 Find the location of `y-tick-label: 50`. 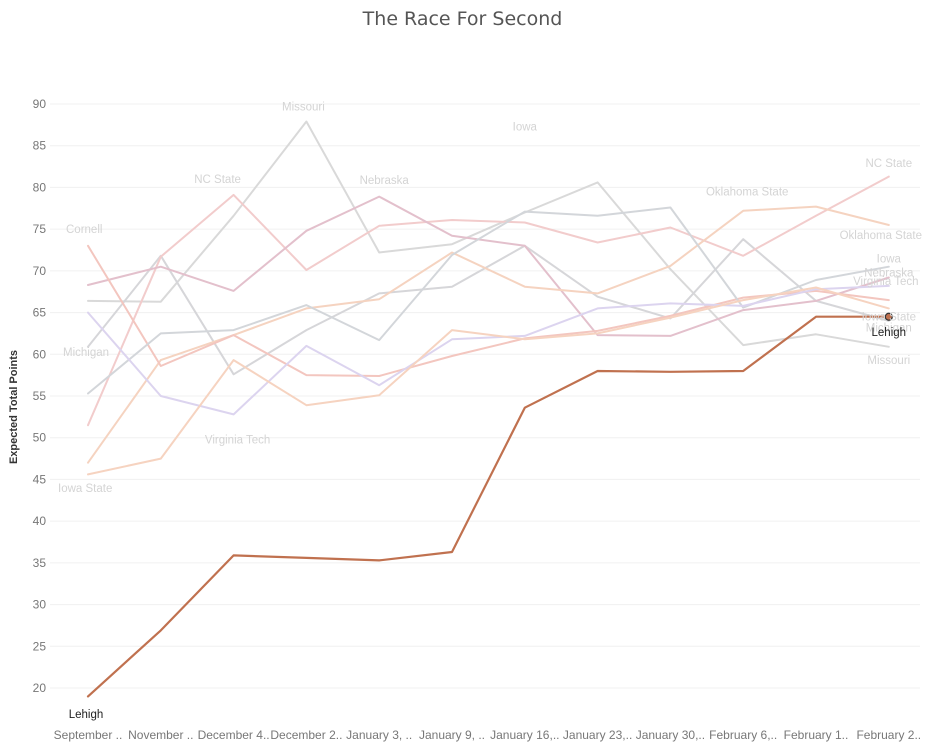

y-tick-label: 50 is located at coordinates (40, 438).